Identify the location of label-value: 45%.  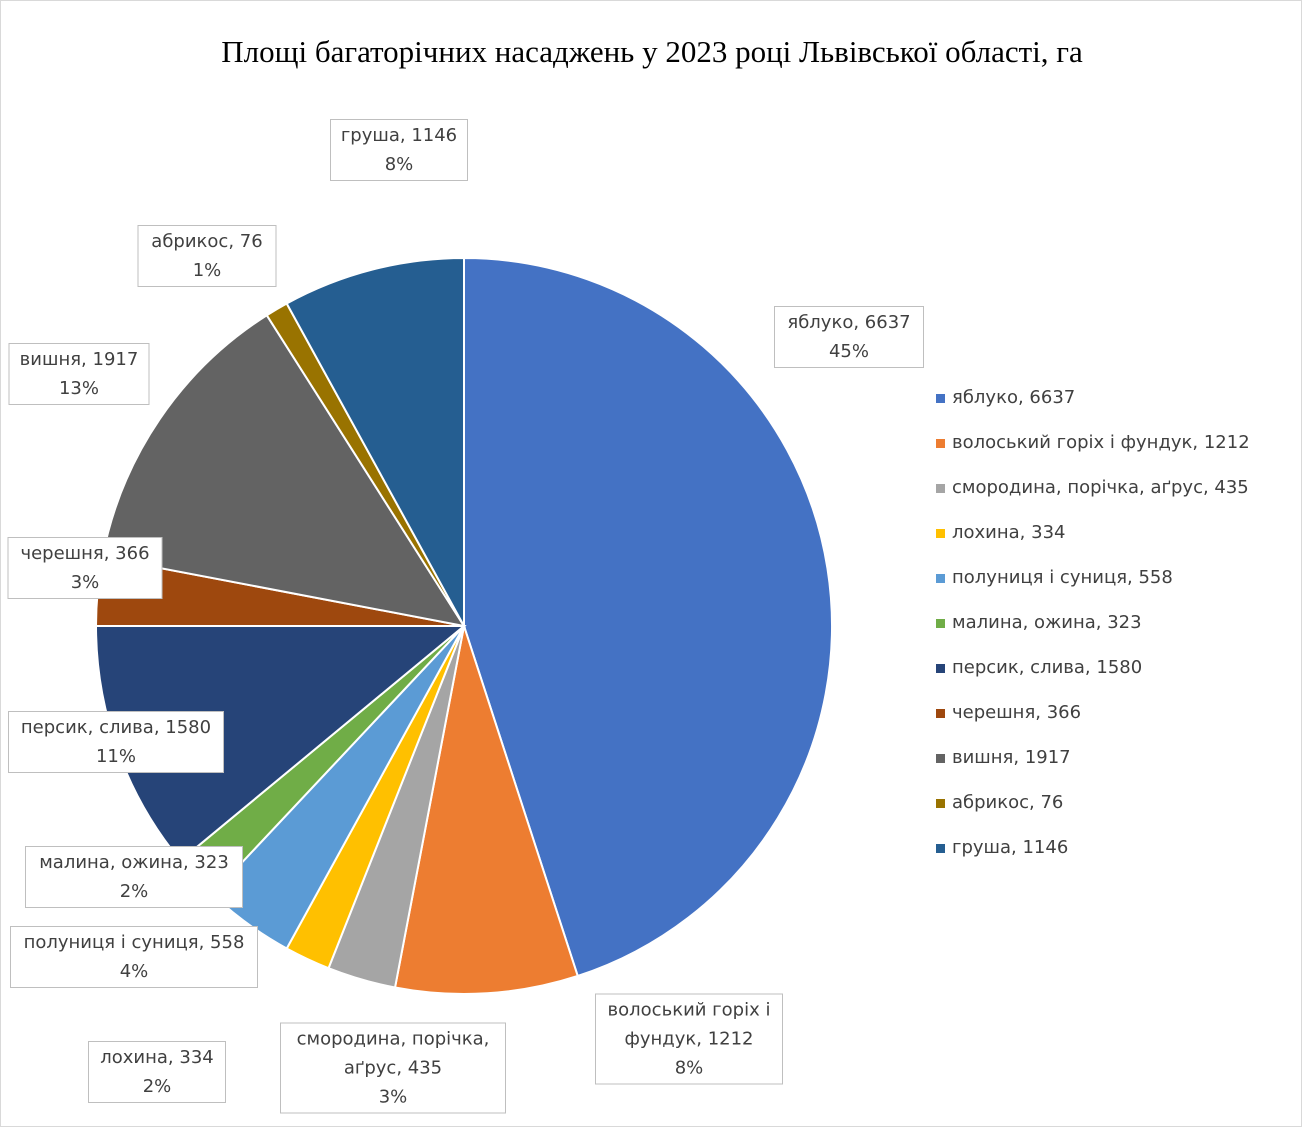
(848, 351).